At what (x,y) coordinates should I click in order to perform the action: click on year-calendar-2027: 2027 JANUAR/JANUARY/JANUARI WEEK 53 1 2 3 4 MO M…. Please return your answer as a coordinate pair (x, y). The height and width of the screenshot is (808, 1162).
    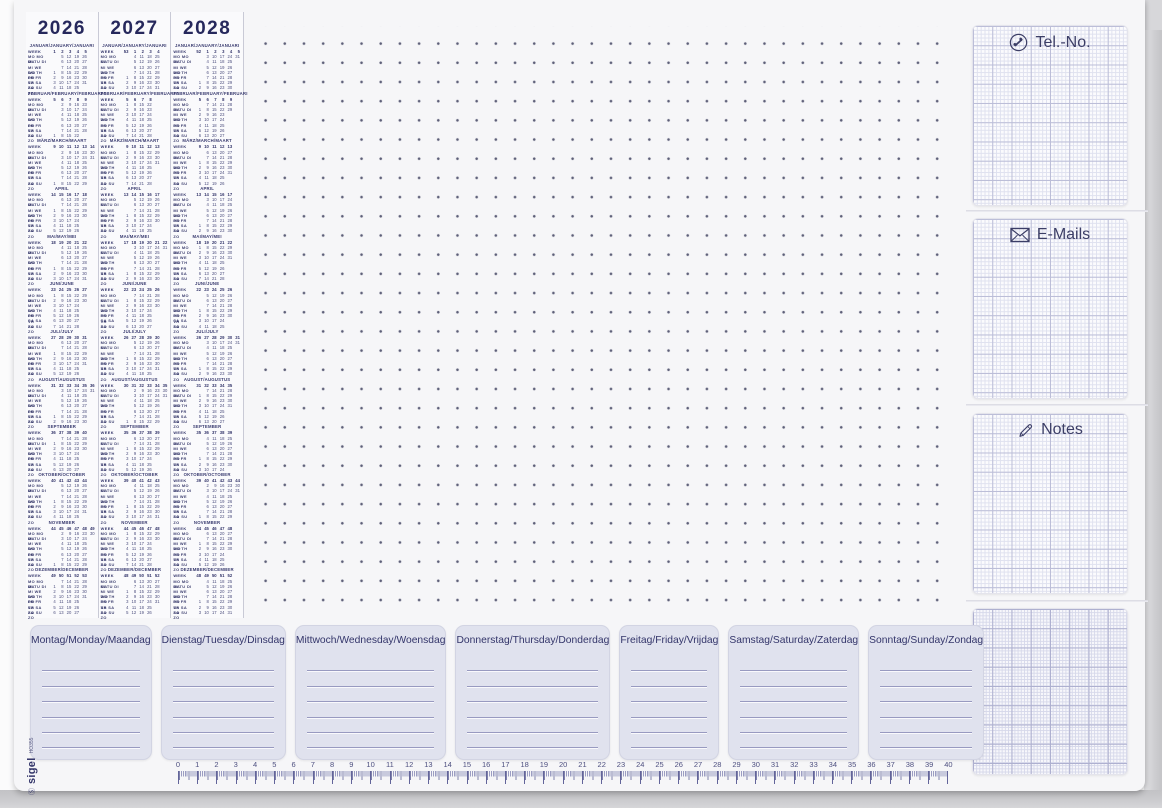
    Looking at the image, I should click on (137, 316).